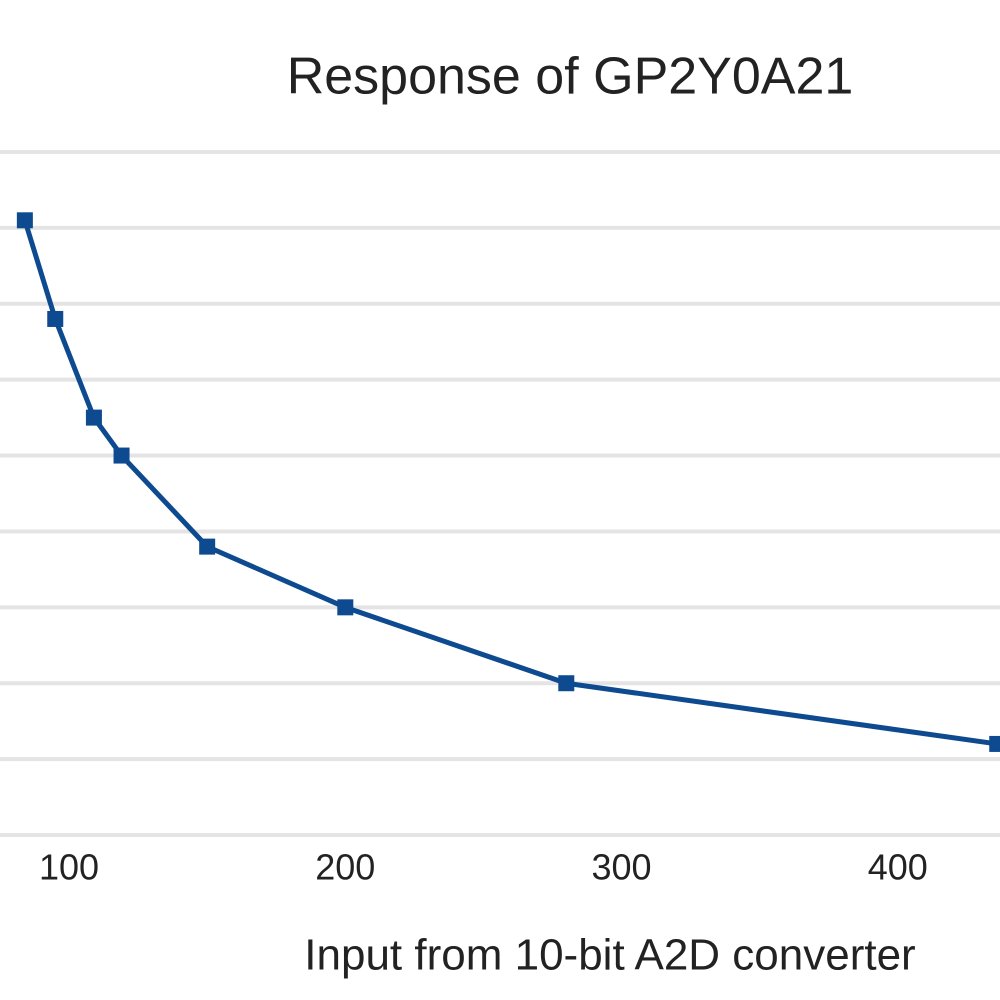 This screenshot has height=1000, width=1000. I want to click on chart-title: Response of GP2Y0A21, so click(570, 77).